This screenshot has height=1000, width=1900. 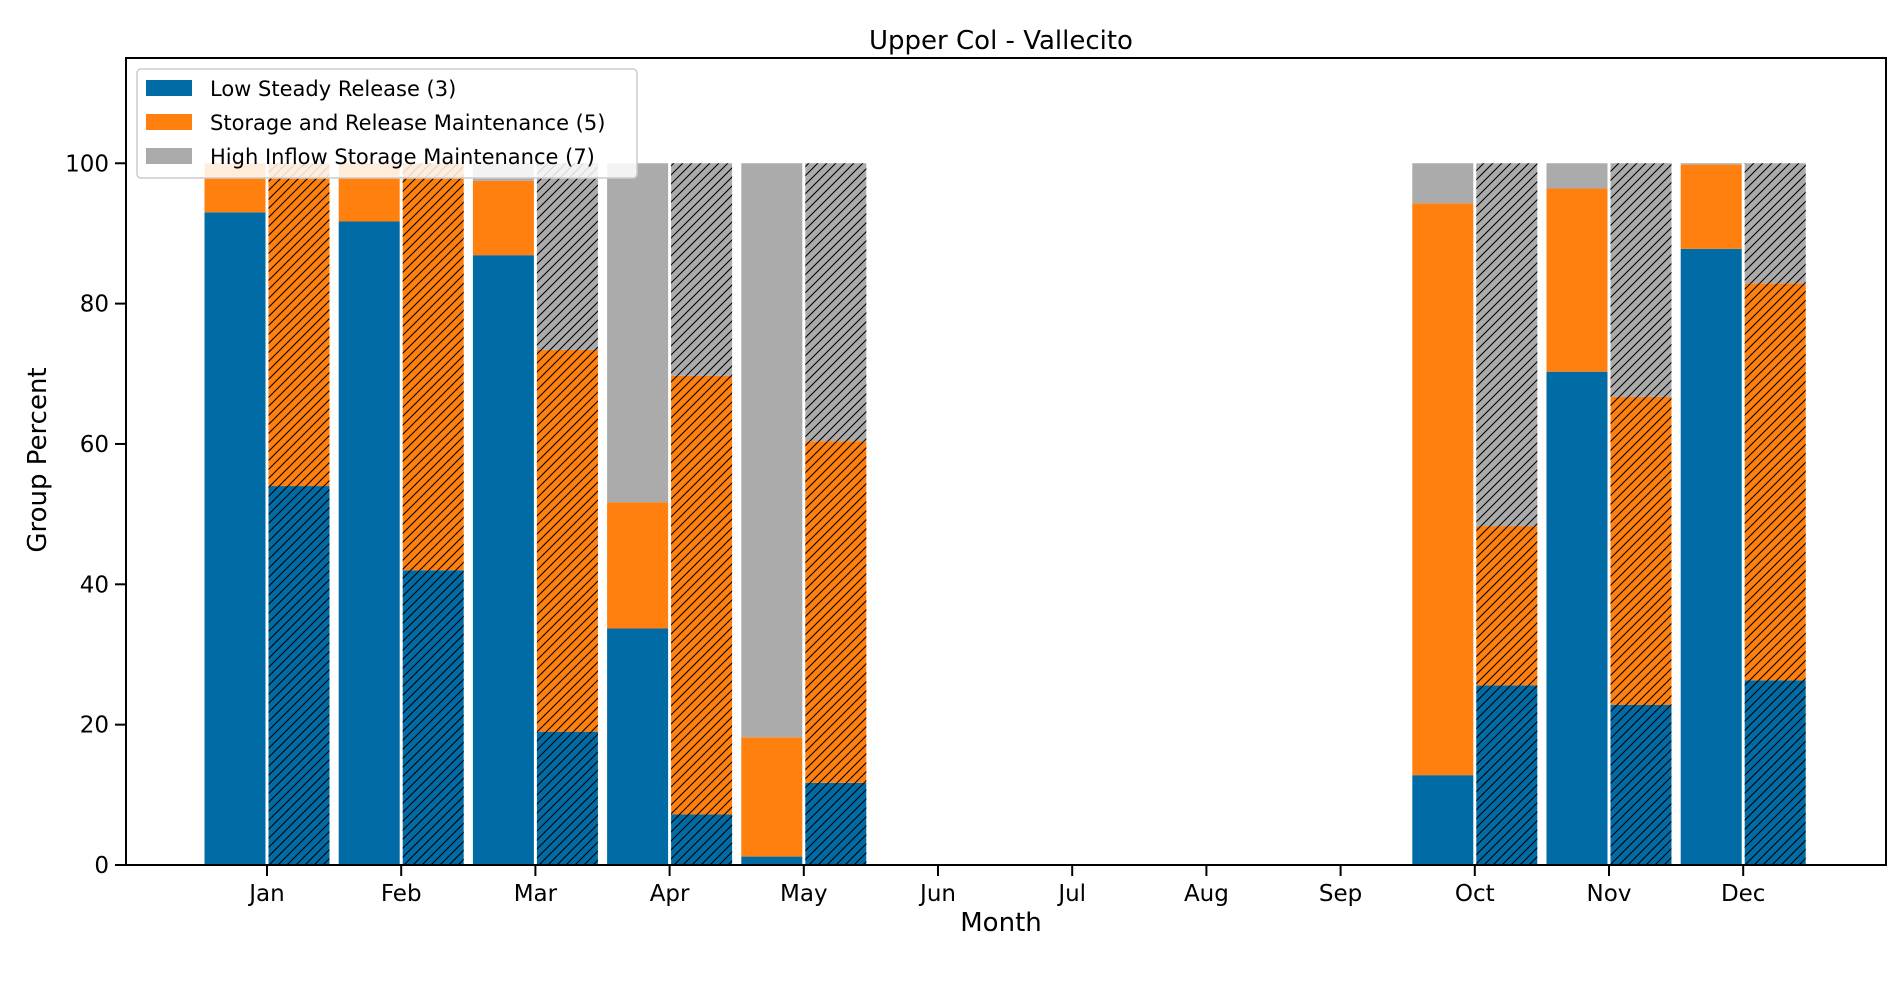 What do you see at coordinates (1609, 894) in the screenshot?
I see `x-tick-label: Nov` at bounding box center [1609, 894].